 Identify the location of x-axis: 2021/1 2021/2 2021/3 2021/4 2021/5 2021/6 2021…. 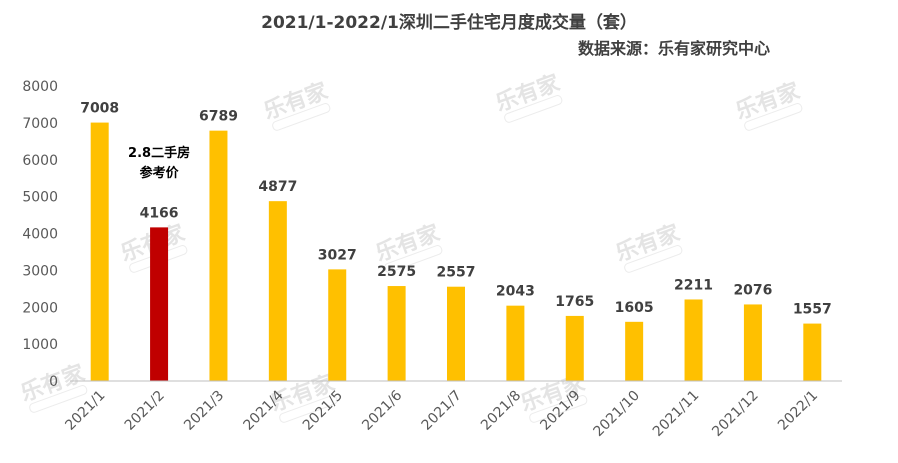
(452, 410).